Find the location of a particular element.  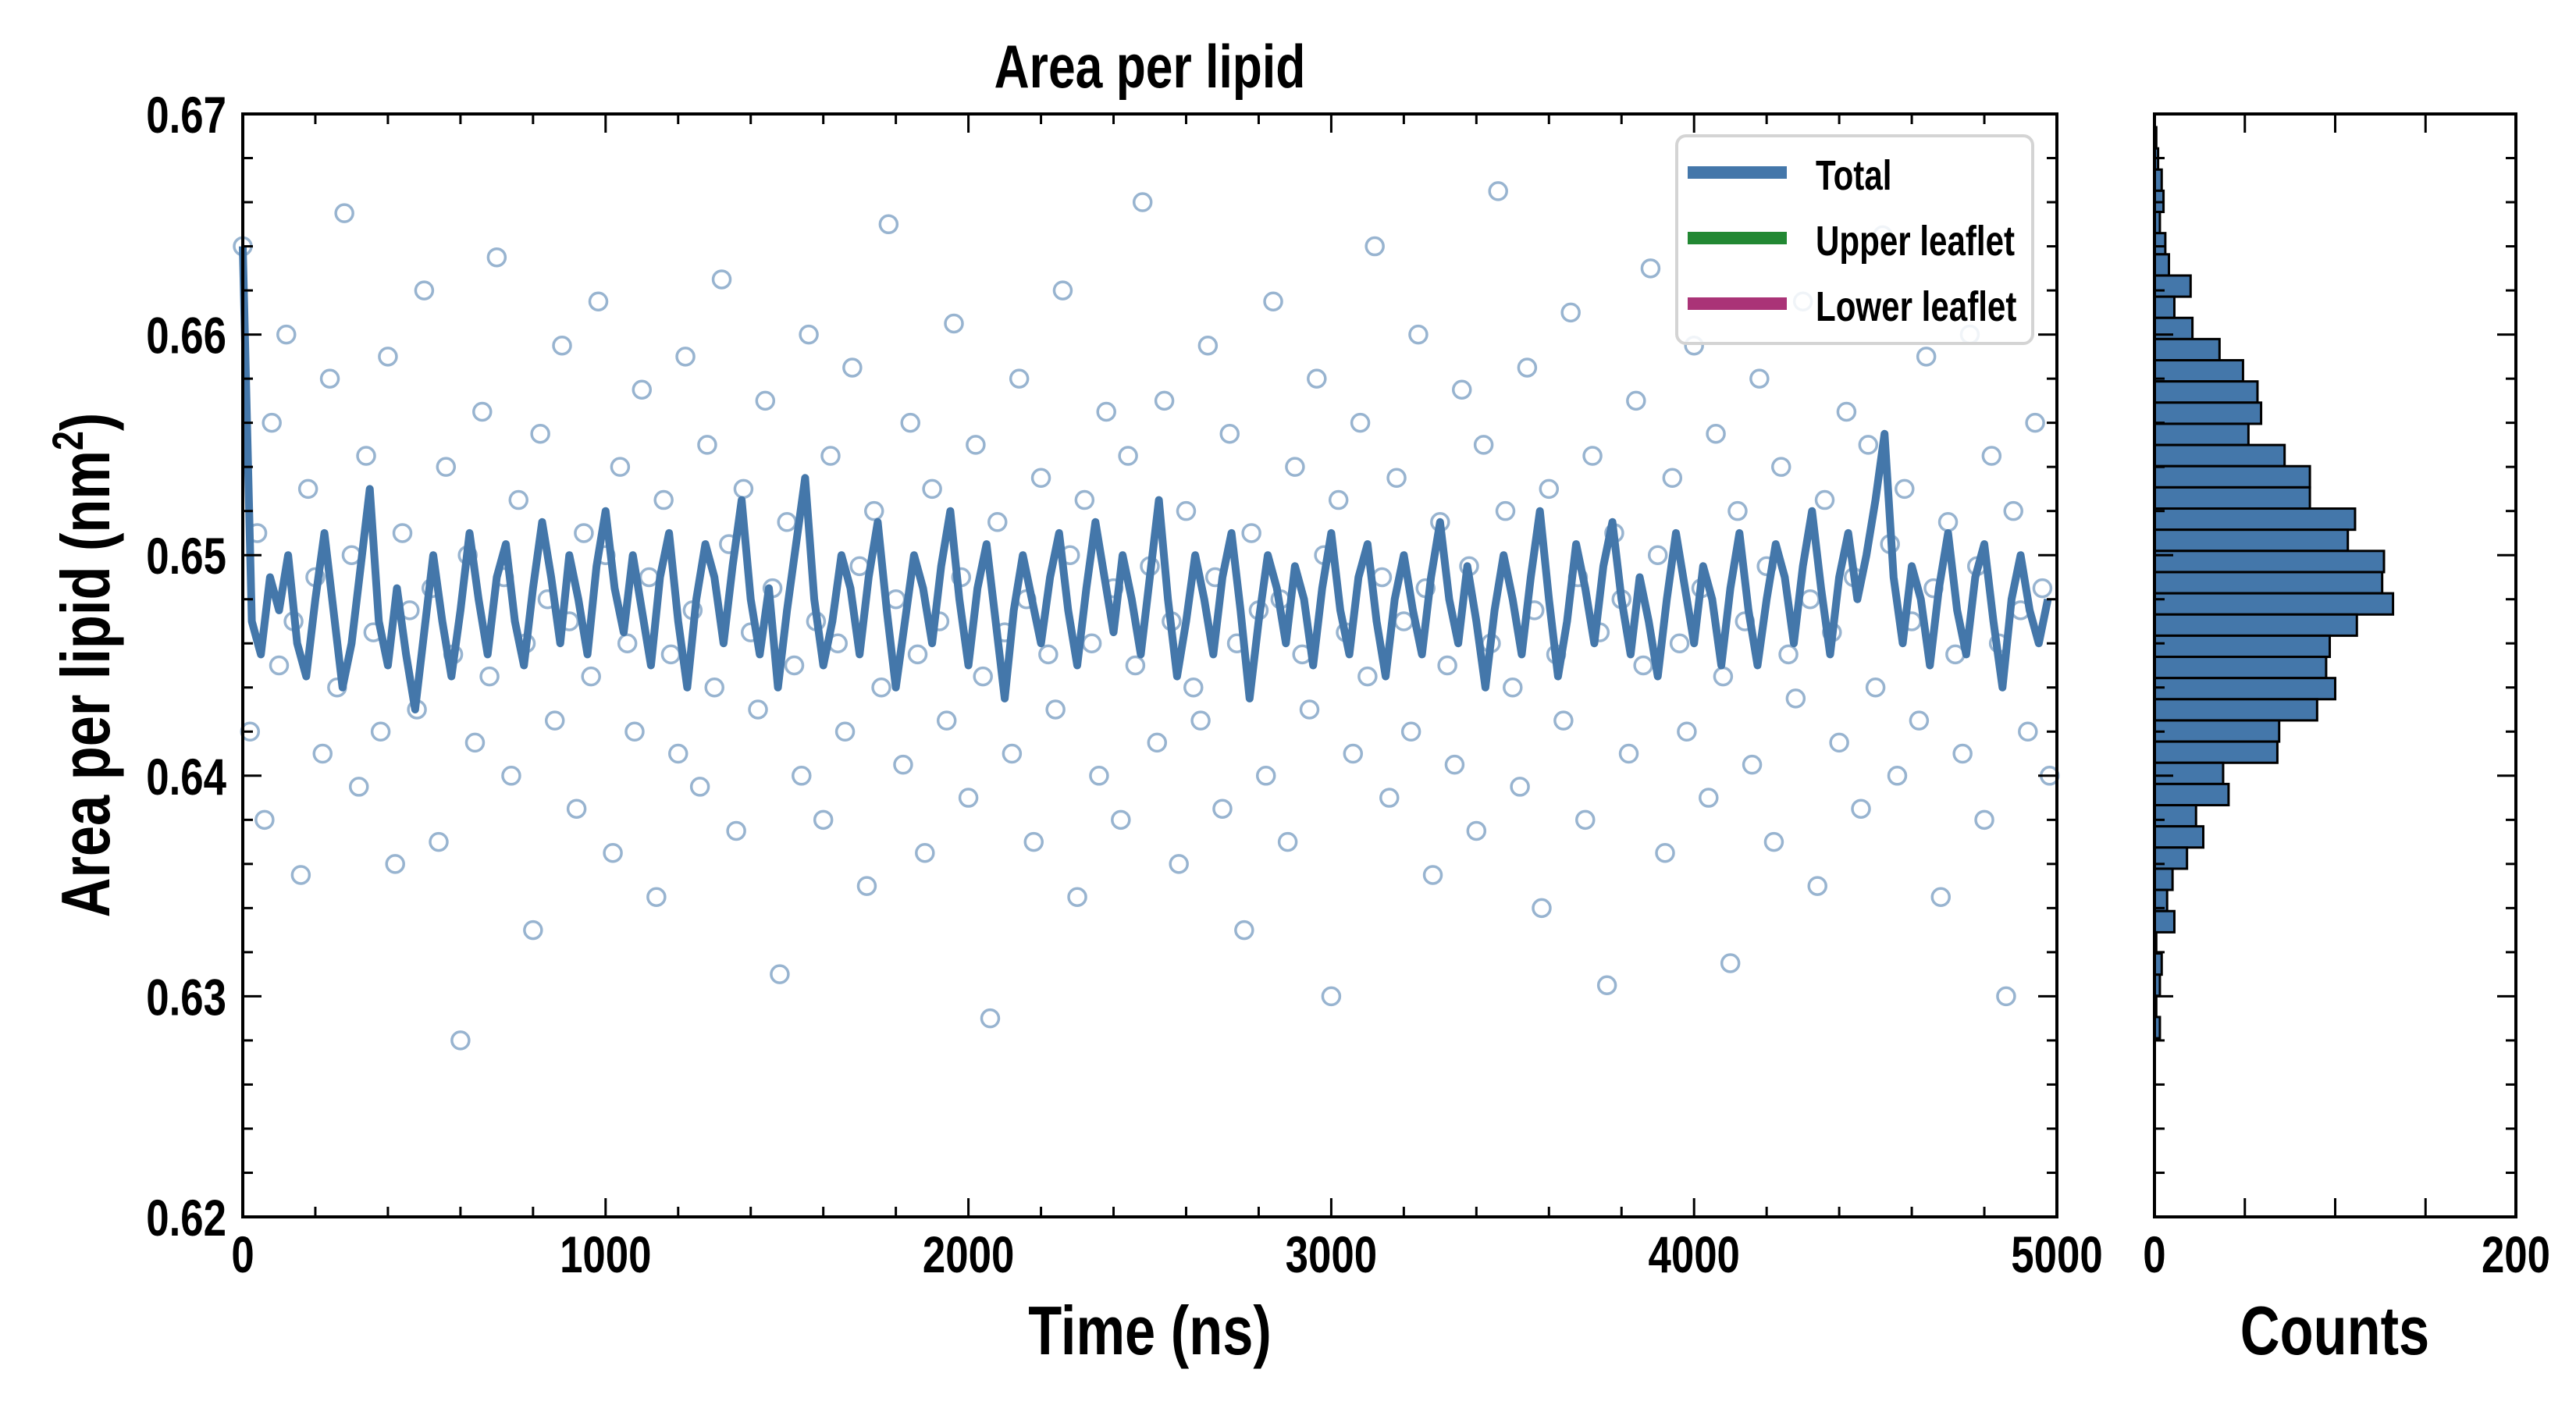

histogram-bars is located at coordinates (2274, 583).